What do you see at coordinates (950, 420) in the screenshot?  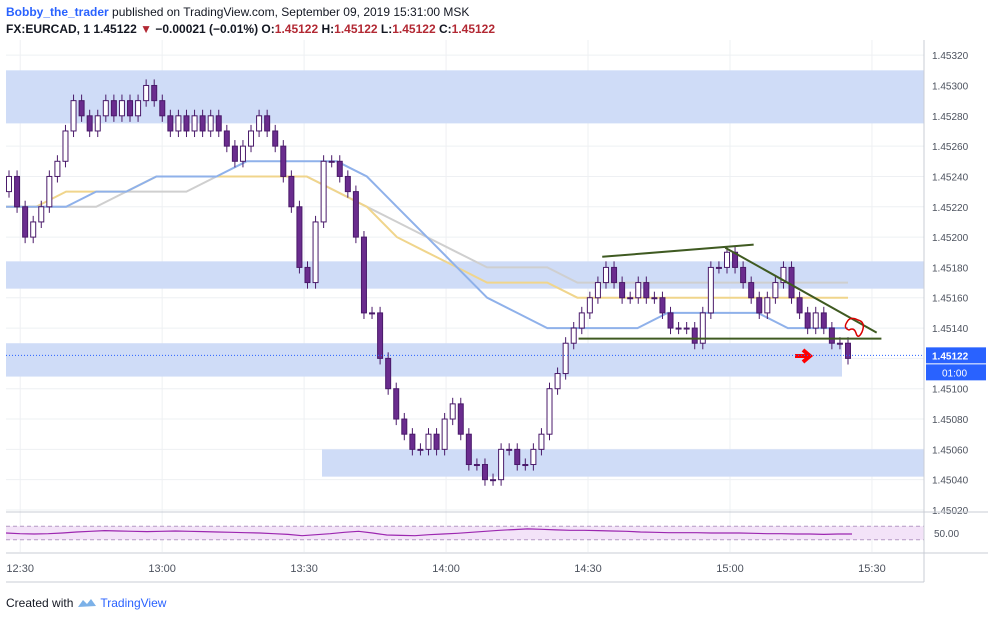 I see `y-tick-label: 1.45080` at bounding box center [950, 420].